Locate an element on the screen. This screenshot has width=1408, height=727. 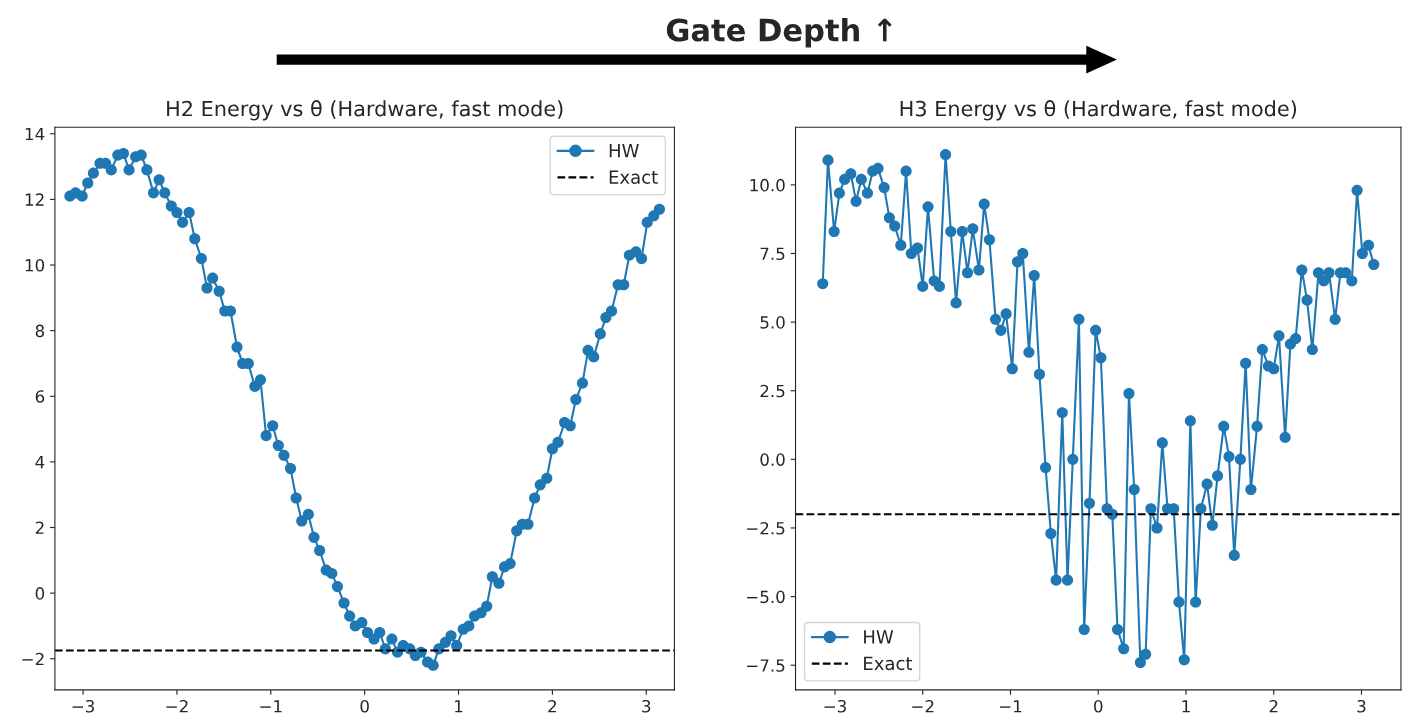
y-tick-label: 12 is located at coordinates (34, 199).